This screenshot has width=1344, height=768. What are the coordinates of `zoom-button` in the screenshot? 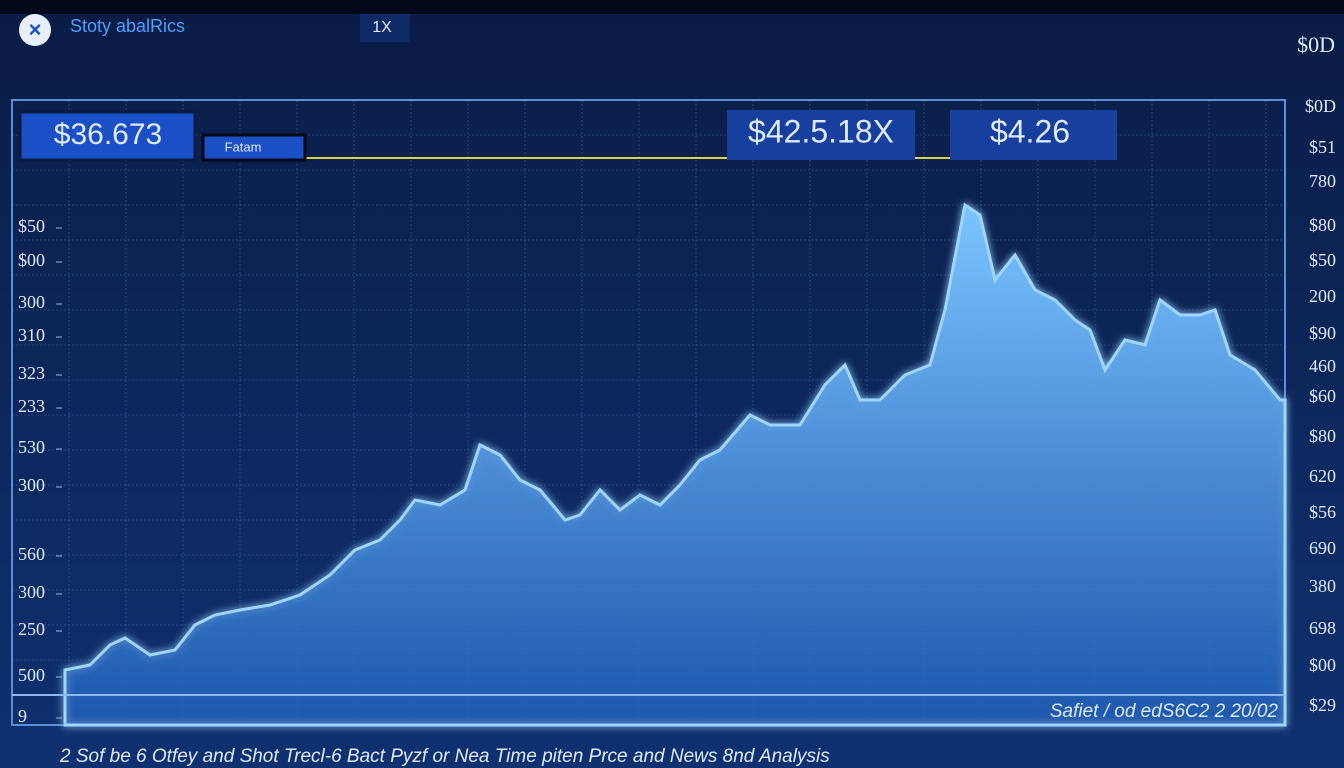 It's located at (385, 28).